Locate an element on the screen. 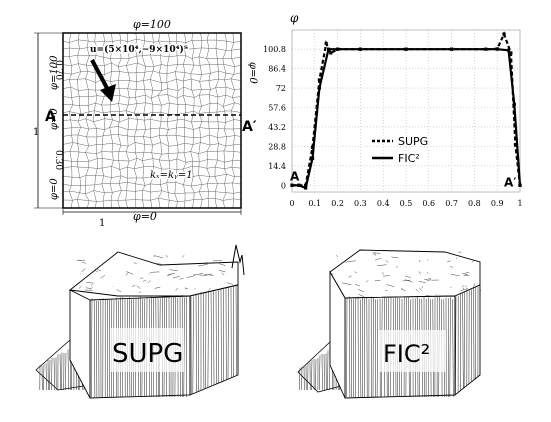  x-tick-label: 1 is located at coordinates (519, 203).